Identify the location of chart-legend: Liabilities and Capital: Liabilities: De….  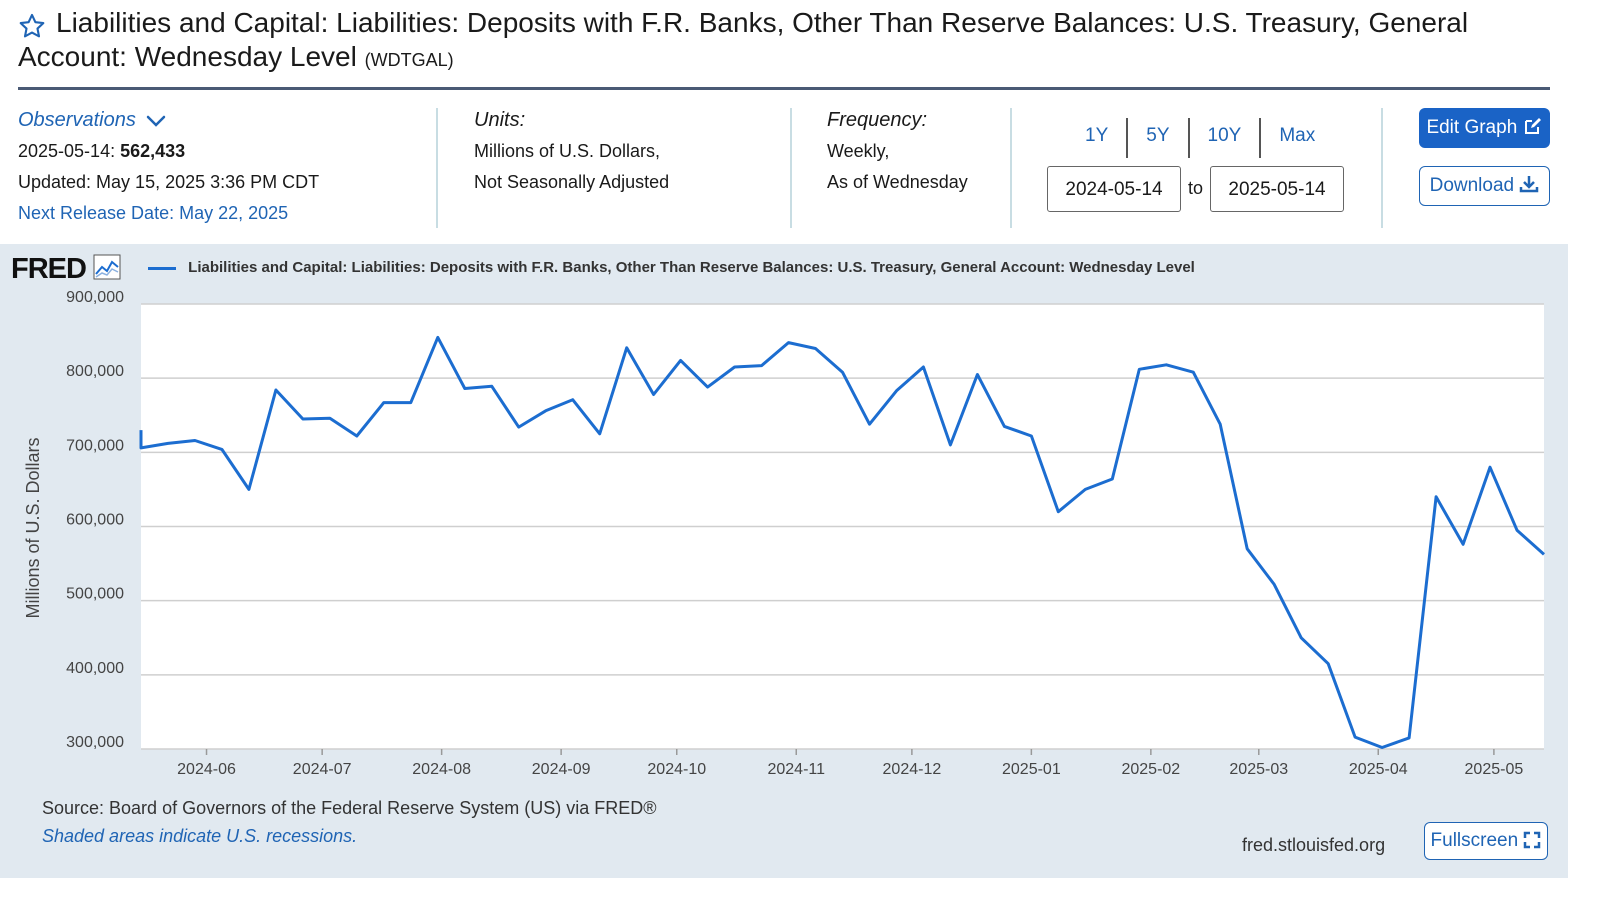
(671, 267).